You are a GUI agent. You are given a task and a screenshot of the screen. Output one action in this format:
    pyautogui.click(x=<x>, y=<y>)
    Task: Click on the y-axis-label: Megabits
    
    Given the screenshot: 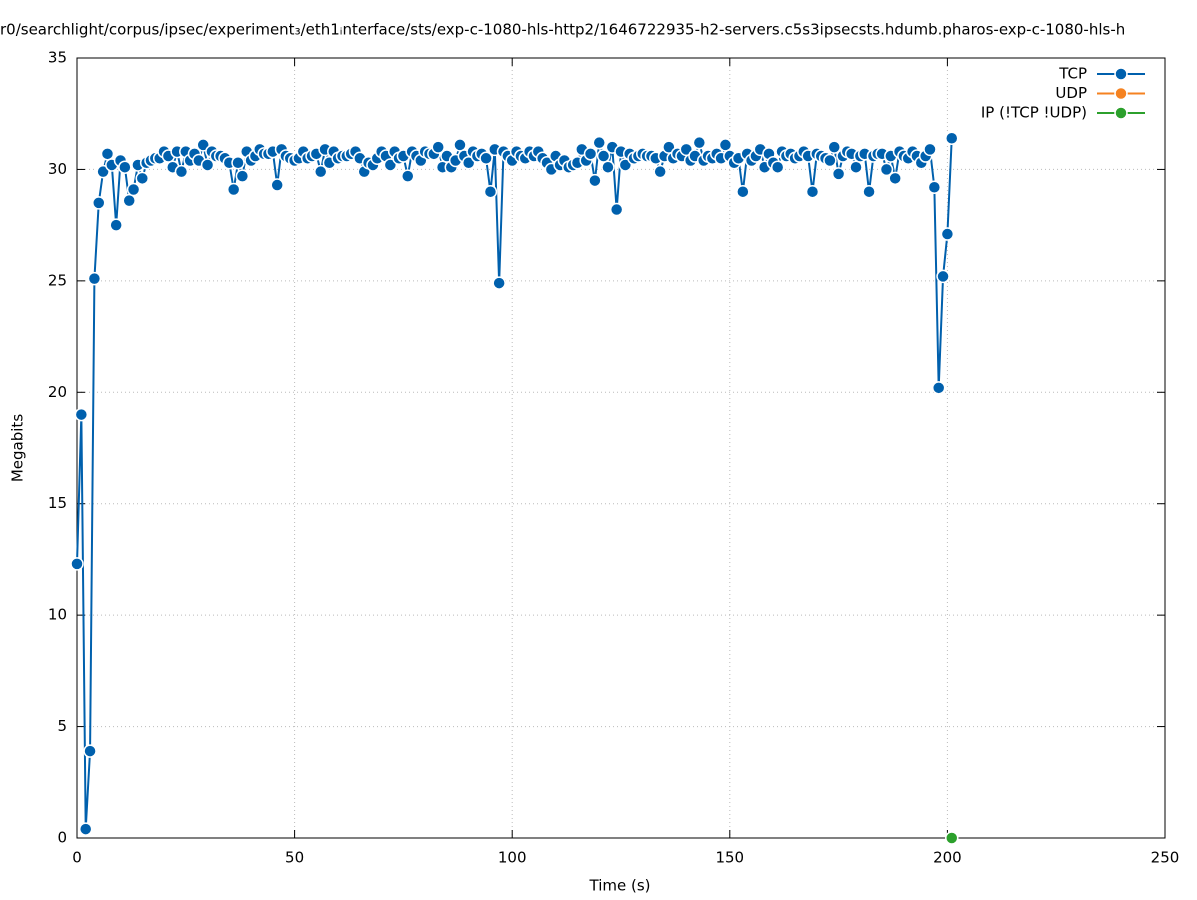 What is the action you would take?
    pyautogui.click(x=18, y=448)
    